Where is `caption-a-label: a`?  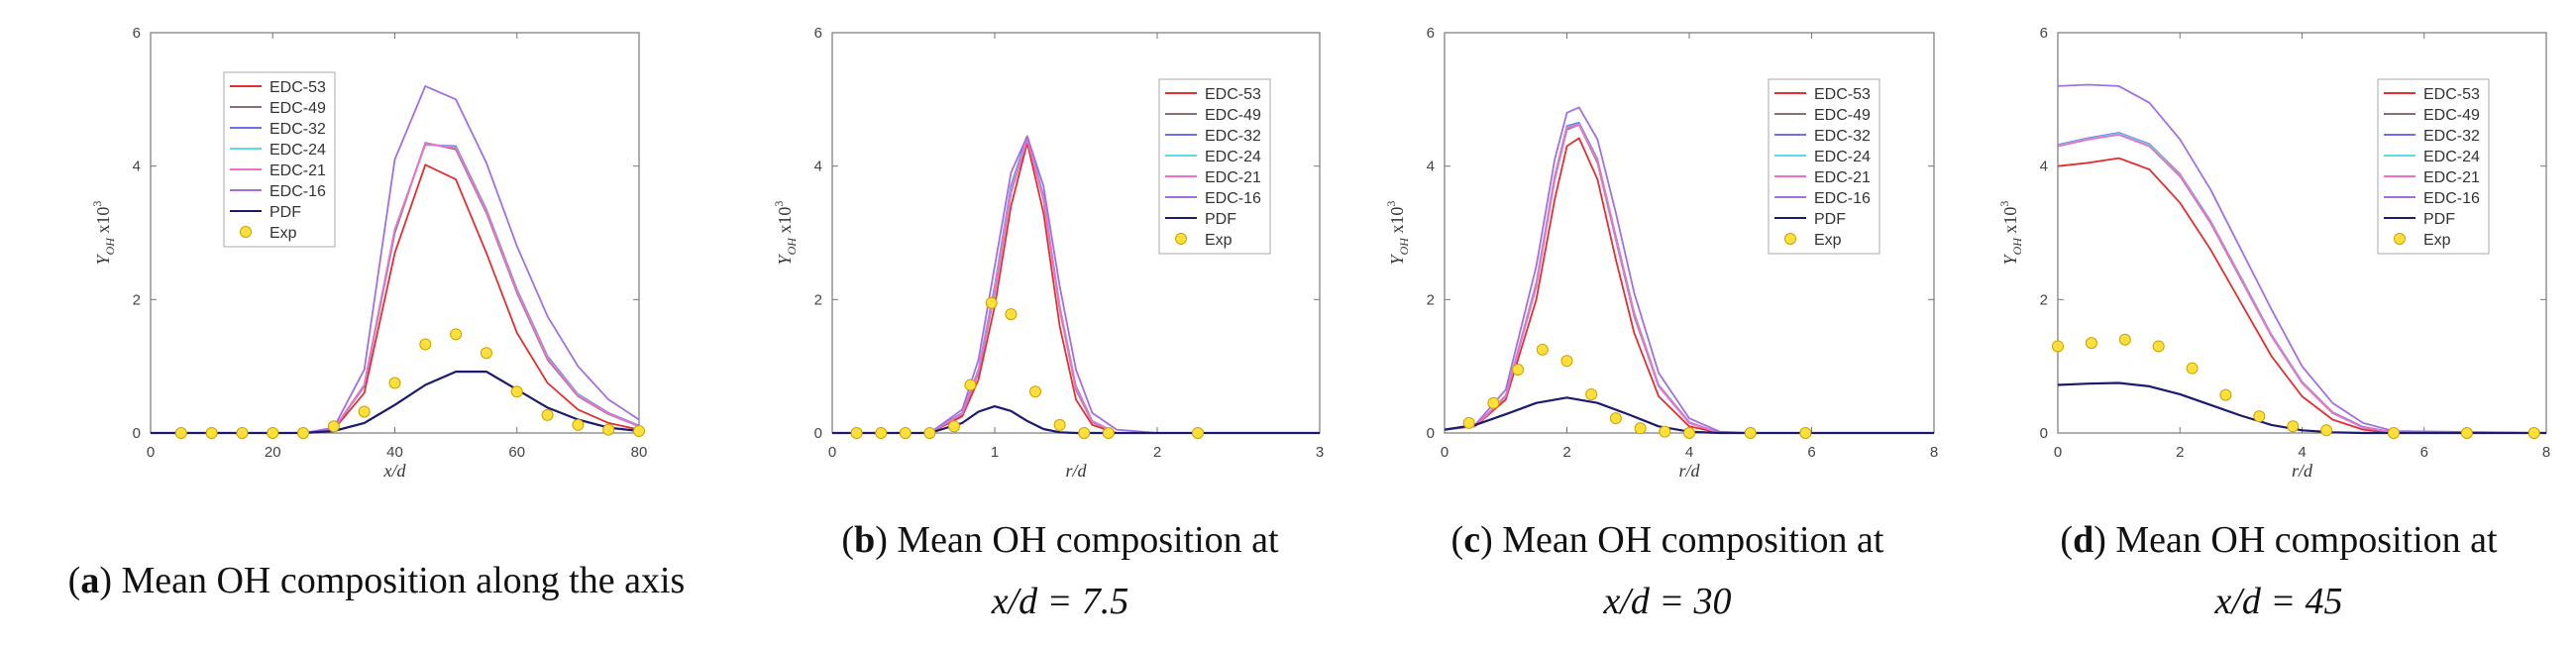 caption-a-label: a is located at coordinates (90, 580).